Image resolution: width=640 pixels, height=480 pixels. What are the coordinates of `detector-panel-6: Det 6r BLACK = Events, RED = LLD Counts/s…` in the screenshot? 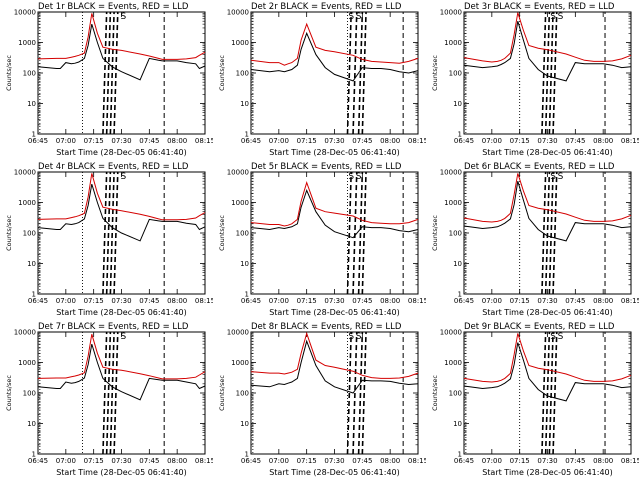 It's located at (532, 240).